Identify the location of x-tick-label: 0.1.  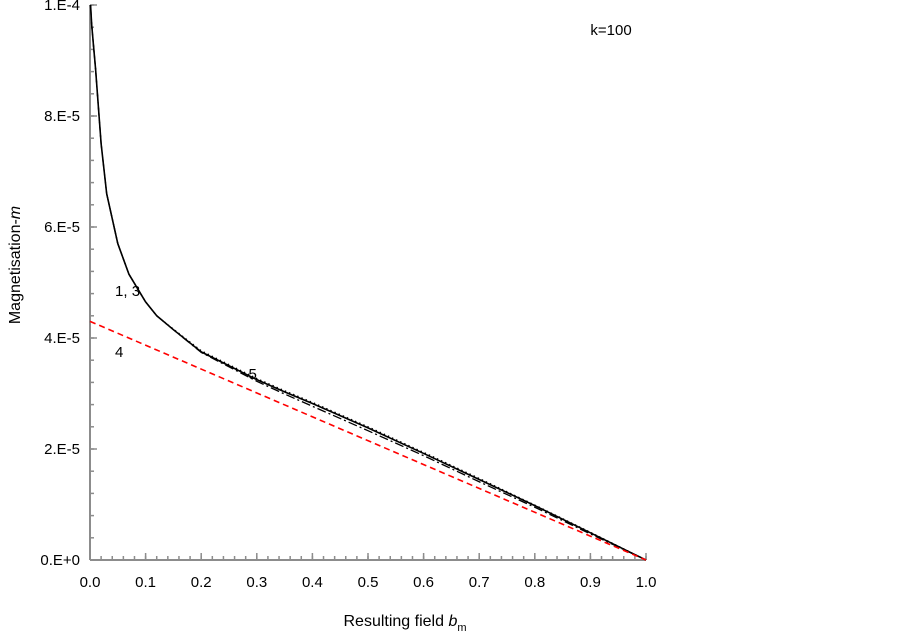
(145, 582).